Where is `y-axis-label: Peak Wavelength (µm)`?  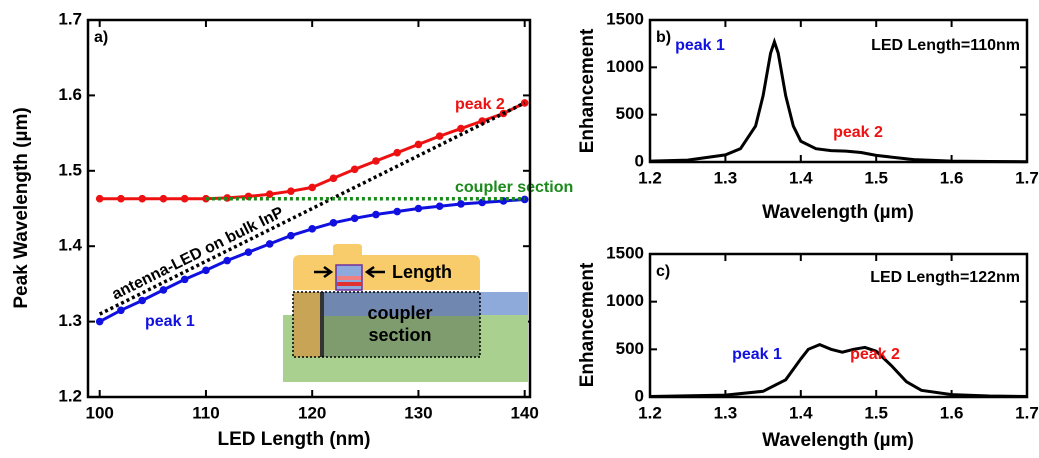
y-axis-label: Peak Wavelength (µm) is located at coordinates (21, 207).